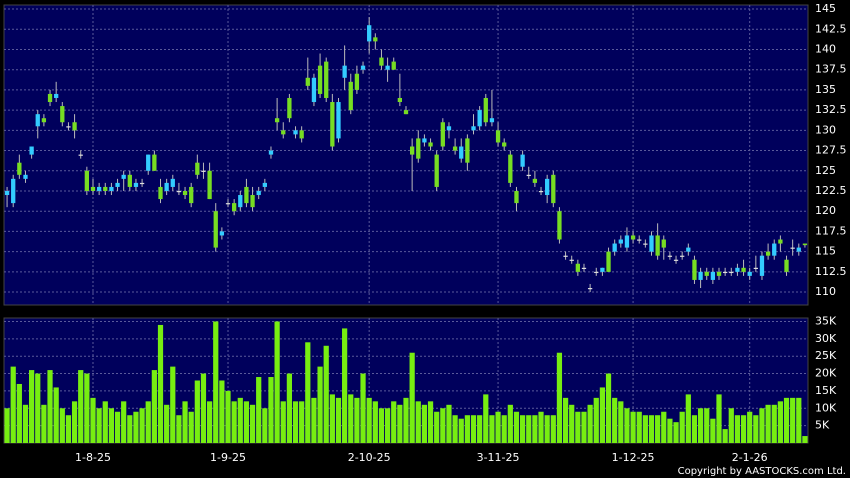 This screenshot has width=850, height=478. I want to click on x-tick-label: 1-9-25, so click(228, 457).